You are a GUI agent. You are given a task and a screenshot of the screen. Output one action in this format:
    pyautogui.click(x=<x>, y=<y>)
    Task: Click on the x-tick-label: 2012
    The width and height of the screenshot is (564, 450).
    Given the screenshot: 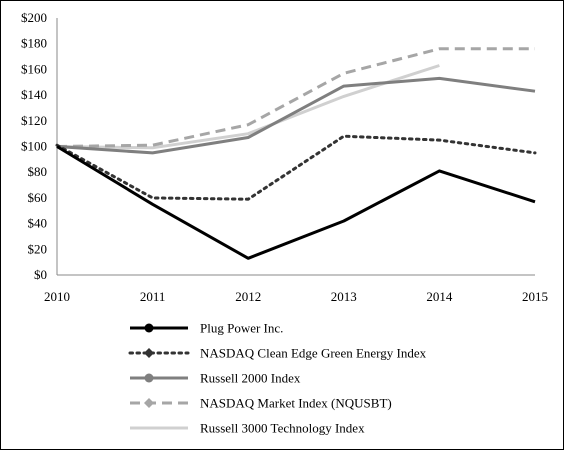 What is the action you would take?
    pyautogui.click(x=248, y=296)
    